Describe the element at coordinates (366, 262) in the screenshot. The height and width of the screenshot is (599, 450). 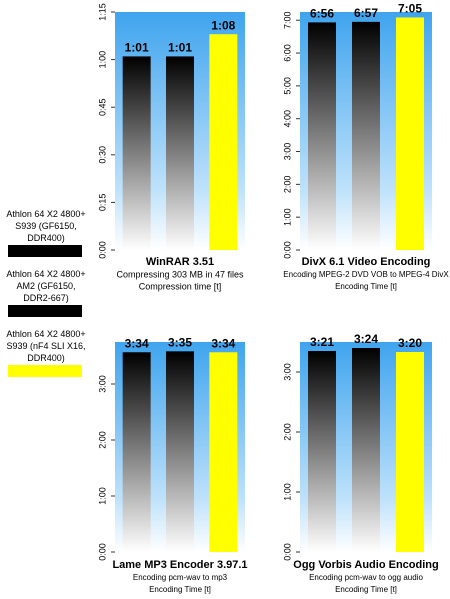
I see `chart-title: DivX 6.1 Video Encoding` at that location.